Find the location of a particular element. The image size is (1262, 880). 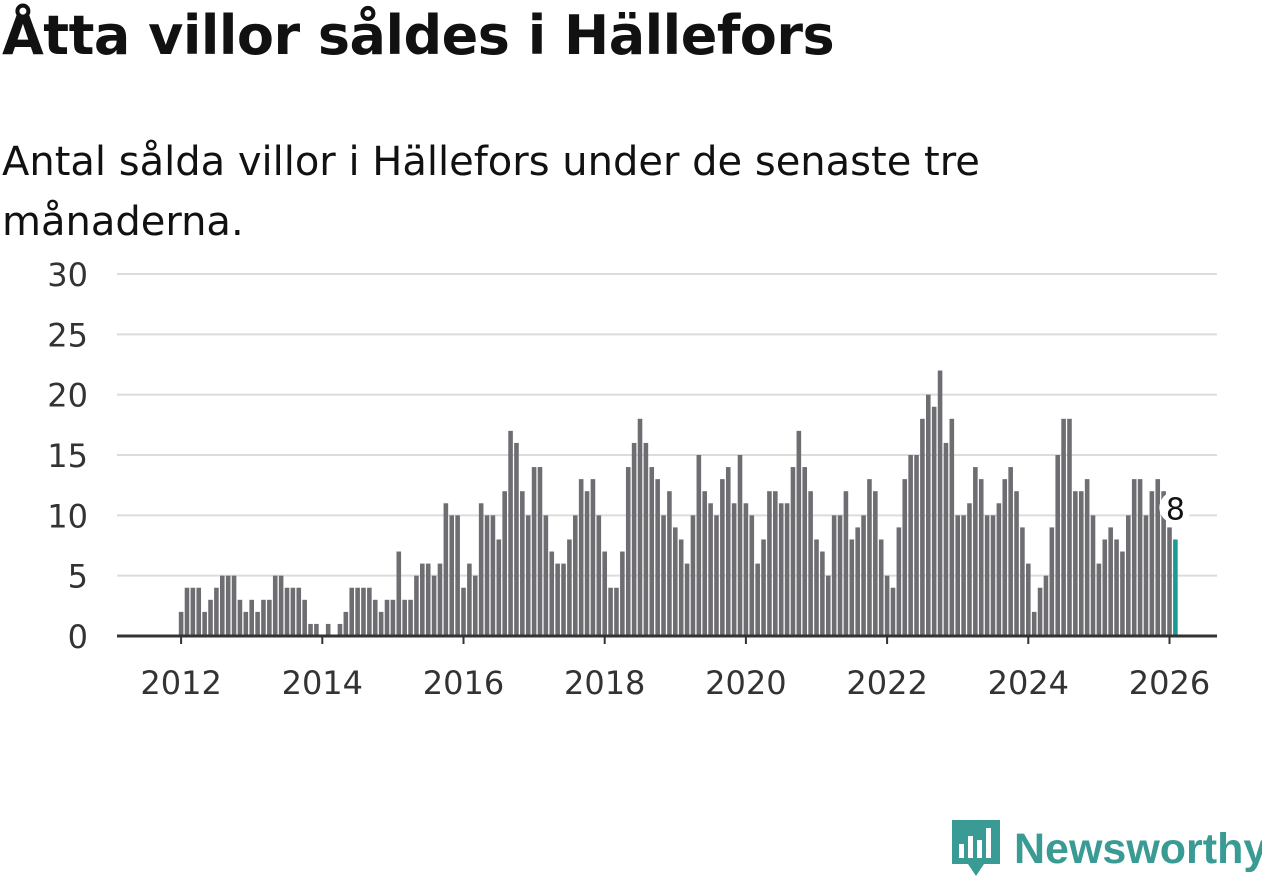

x-tick-label: 2018 is located at coordinates (604, 683).